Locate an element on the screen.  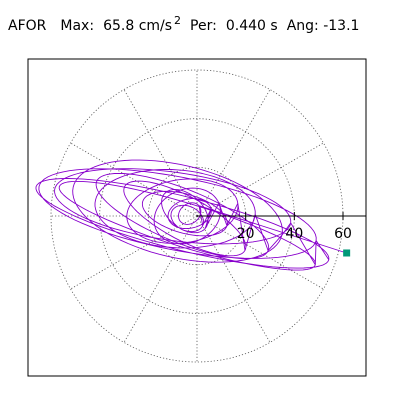
end-marker is located at coordinates (347, 253).